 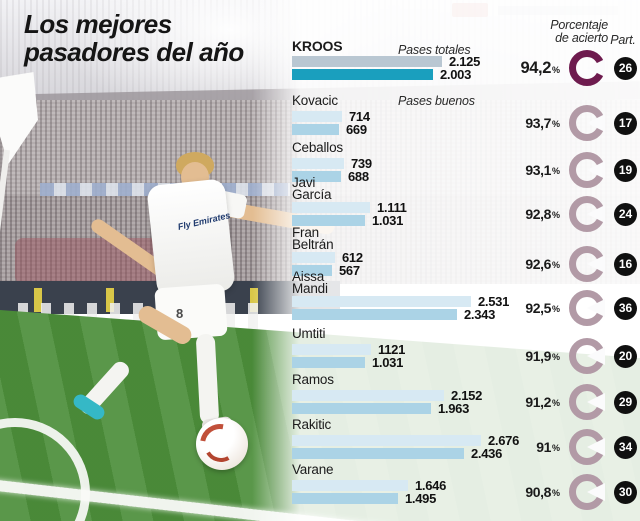 What do you see at coordinates (542, 356) in the screenshot?
I see `accuracy-percentage: 91,9%` at bounding box center [542, 356].